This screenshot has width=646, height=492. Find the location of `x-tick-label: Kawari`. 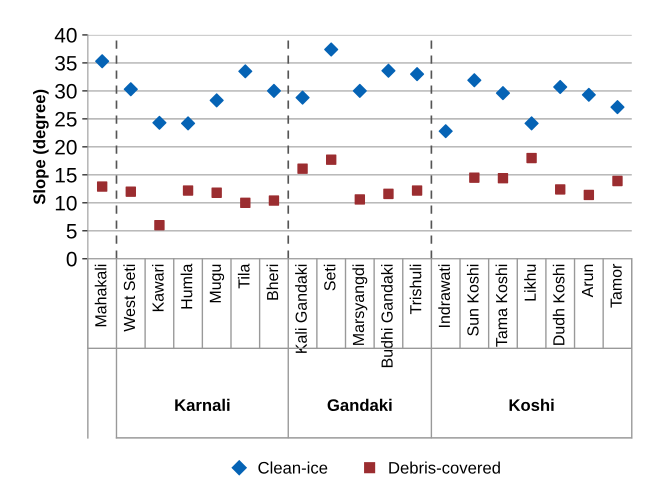

x-tick-label: Kawari is located at coordinates (158, 288).